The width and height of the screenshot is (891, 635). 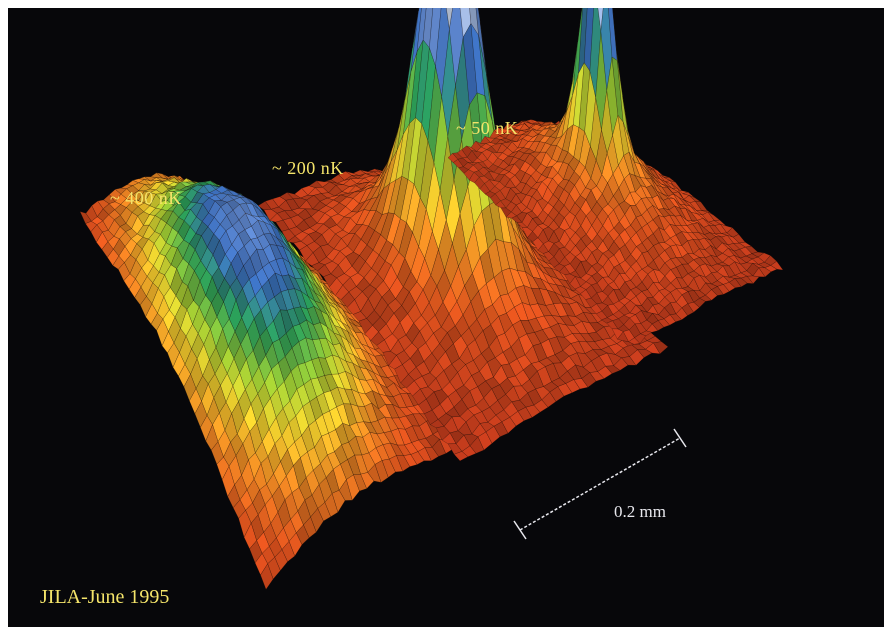 What do you see at coordinates (640, 511) in the screenshot?
I see `scale-bar-label: 0.2 mm` at bounding box center [640, 511].